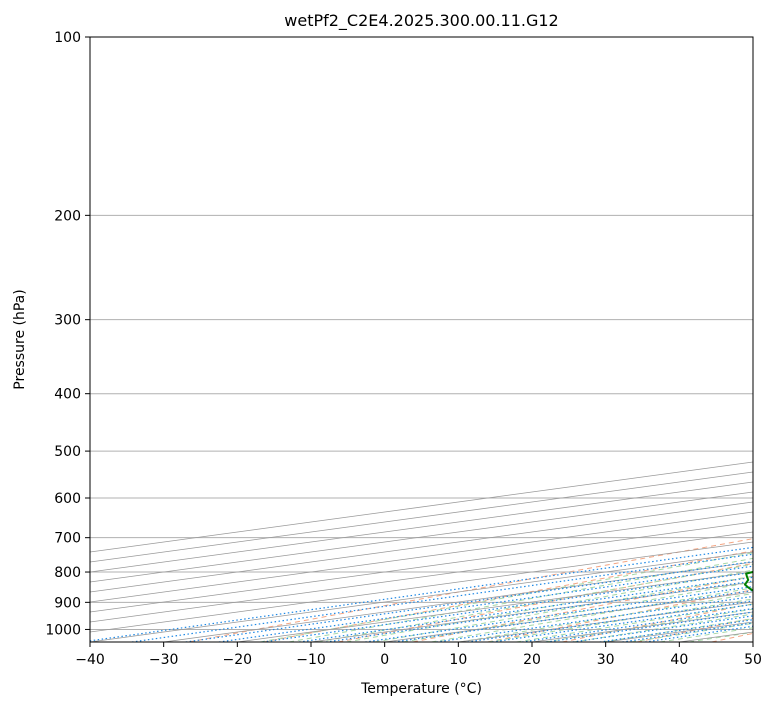  What do you see at coordinates (164, 660) in the screenshot?
I see `x-tick-label: −30` at bounding box center [164, 660].